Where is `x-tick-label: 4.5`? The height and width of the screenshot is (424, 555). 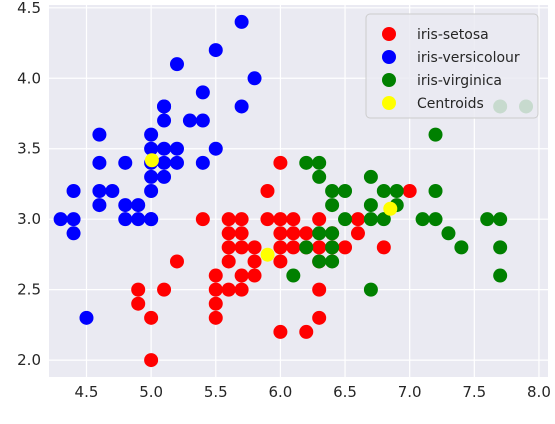
x-tick-label: 4.5 is located at coordinates (87, 392).